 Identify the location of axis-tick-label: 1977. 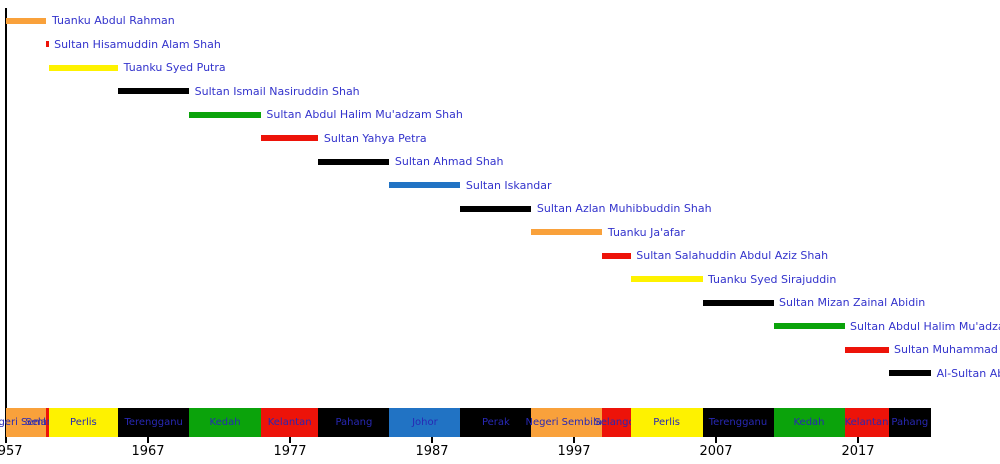
(290, 451).